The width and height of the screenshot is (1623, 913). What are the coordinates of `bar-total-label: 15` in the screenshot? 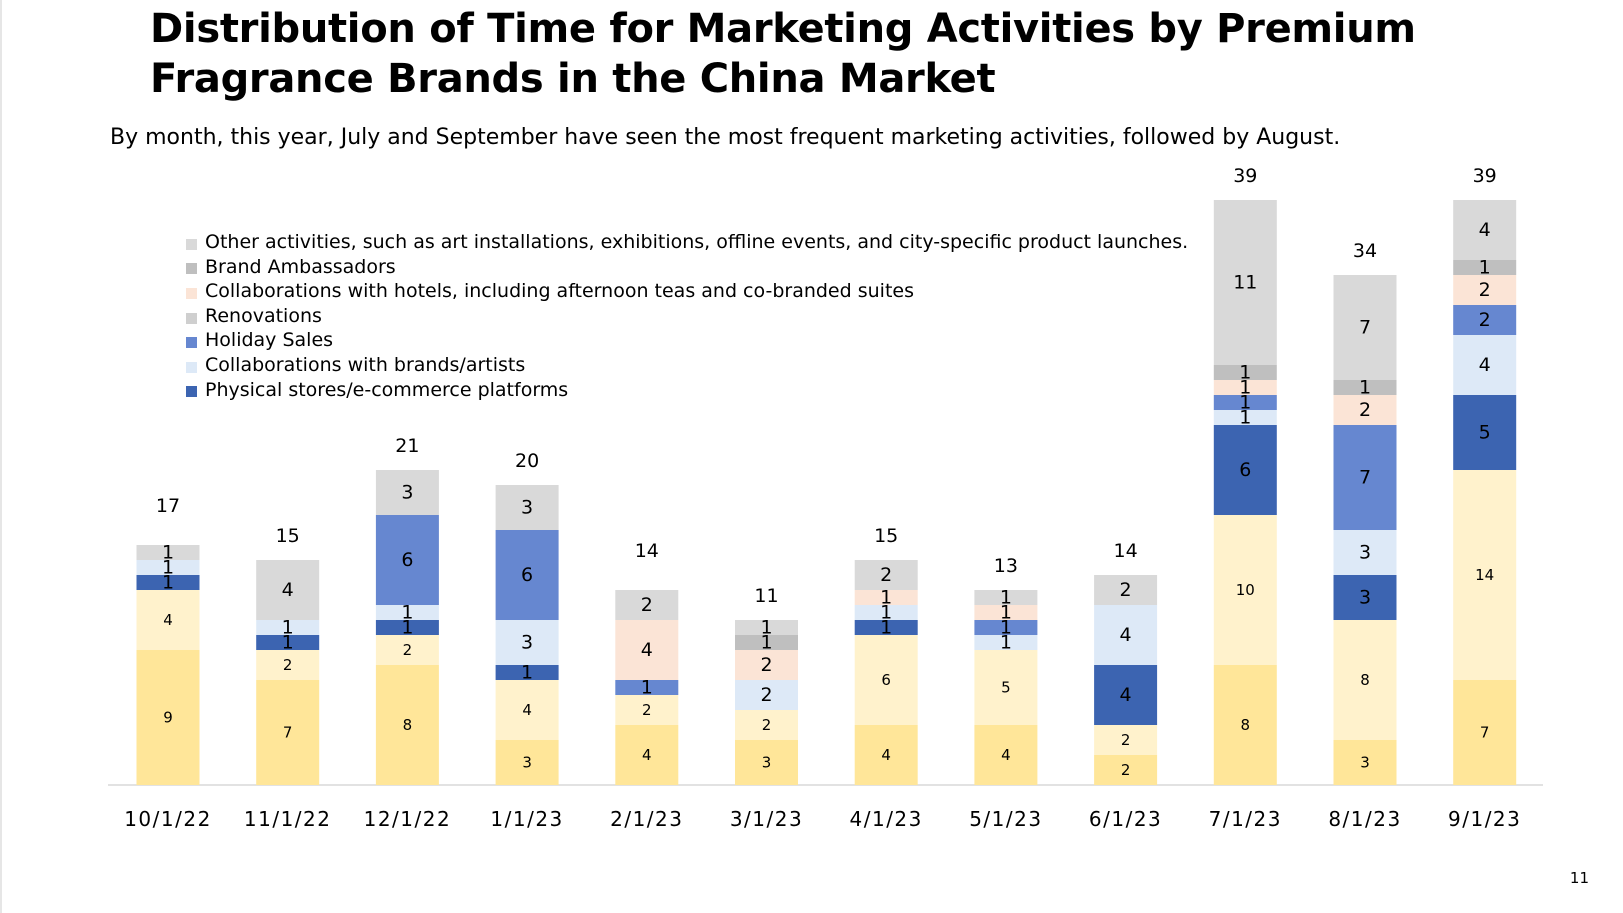 It's located at (288, 536).